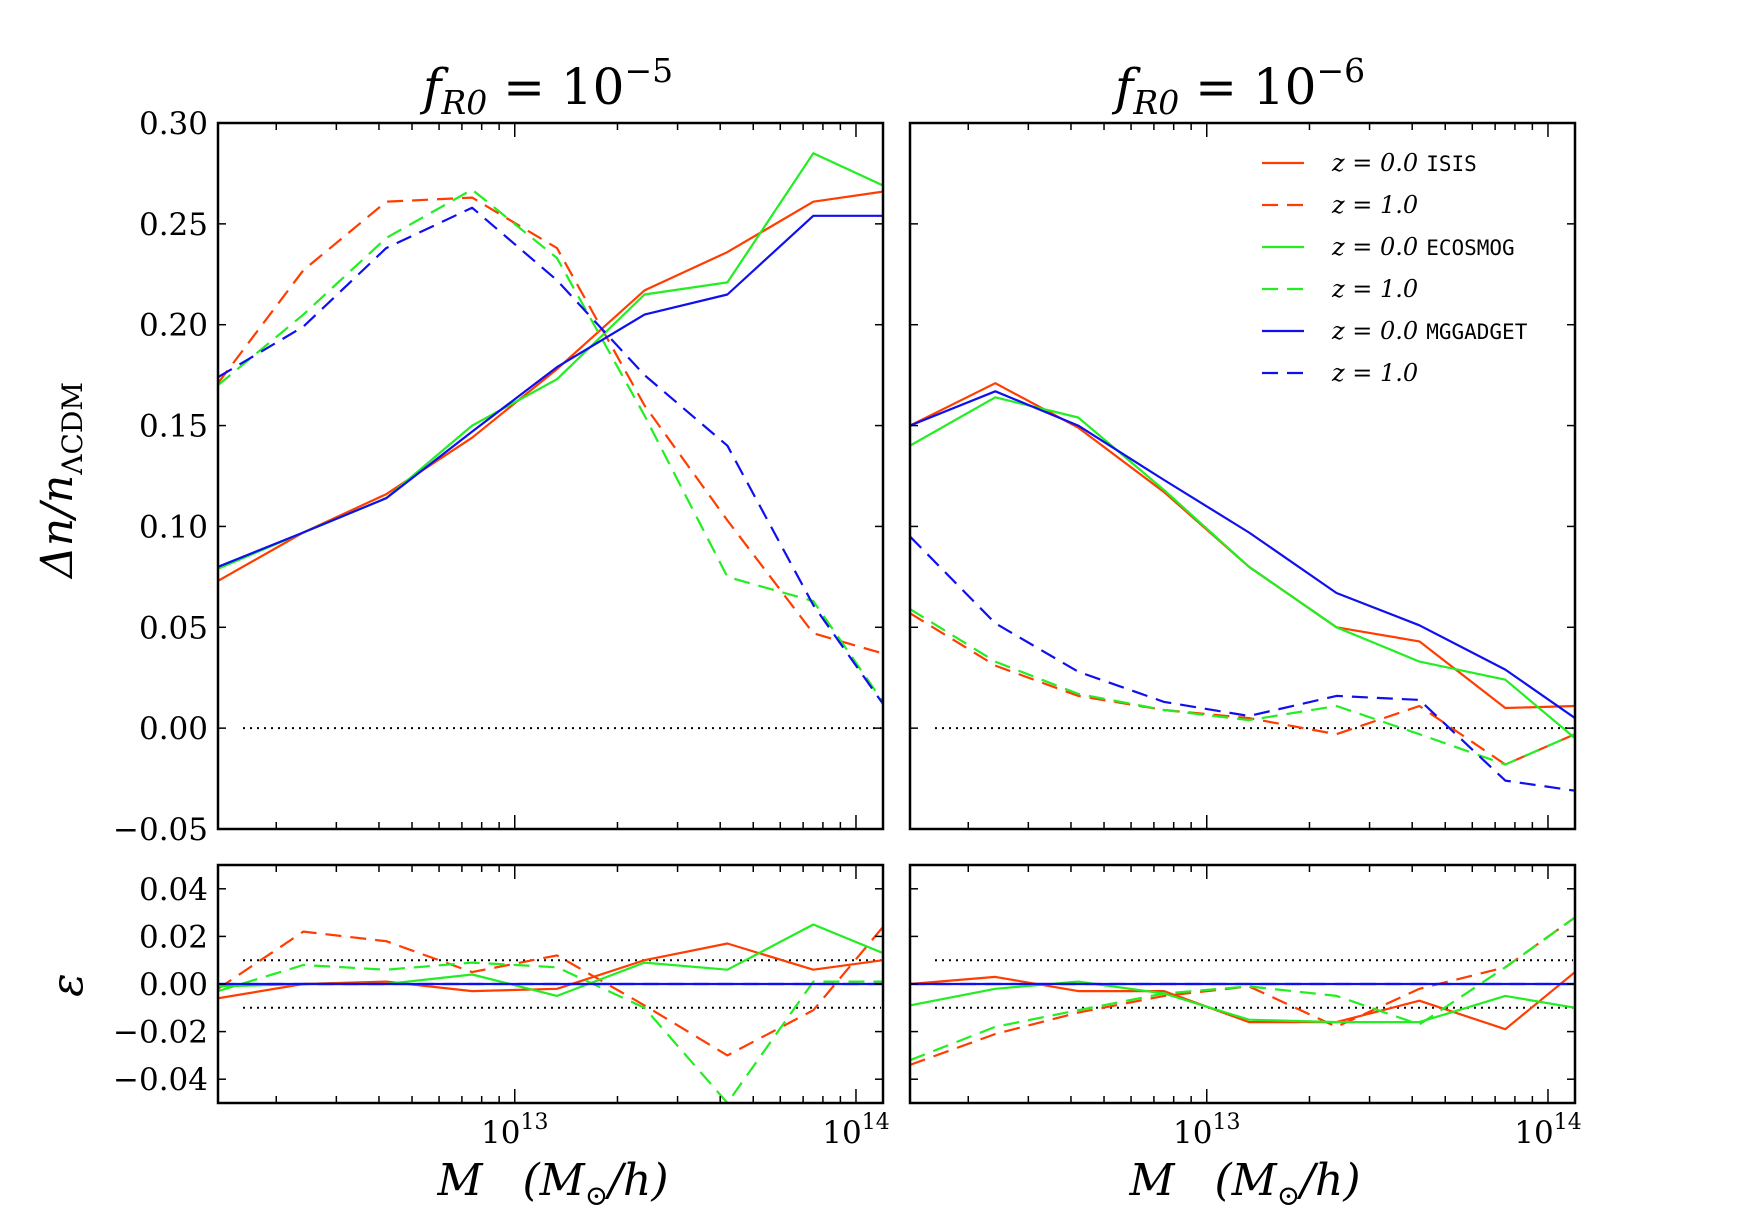  What do you see at coordinates (173, 124) in the screenshot?
I see `y-tick-label: 0.30` at bounding box center [173, 124].